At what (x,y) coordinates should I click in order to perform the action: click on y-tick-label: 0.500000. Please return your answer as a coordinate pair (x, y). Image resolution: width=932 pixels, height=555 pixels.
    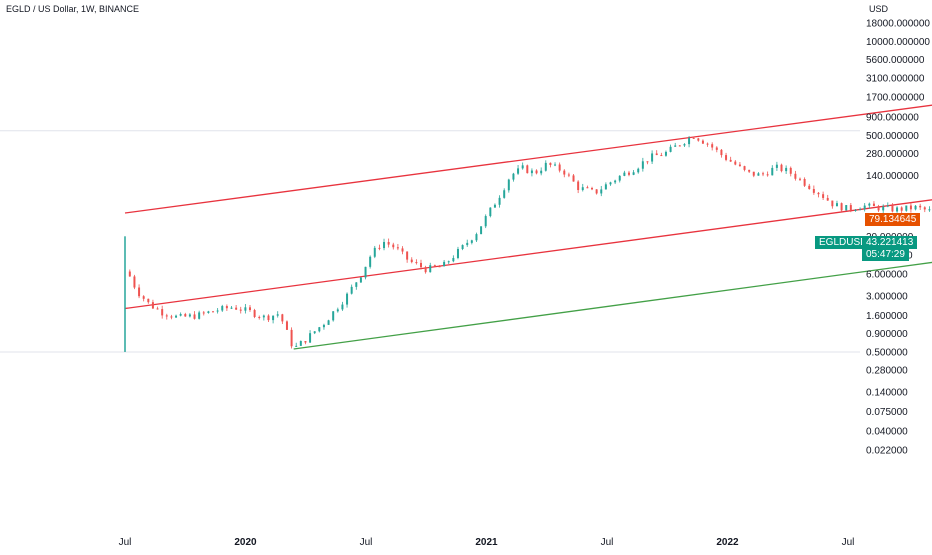
    Looking at the image, I should click on (887, 352).